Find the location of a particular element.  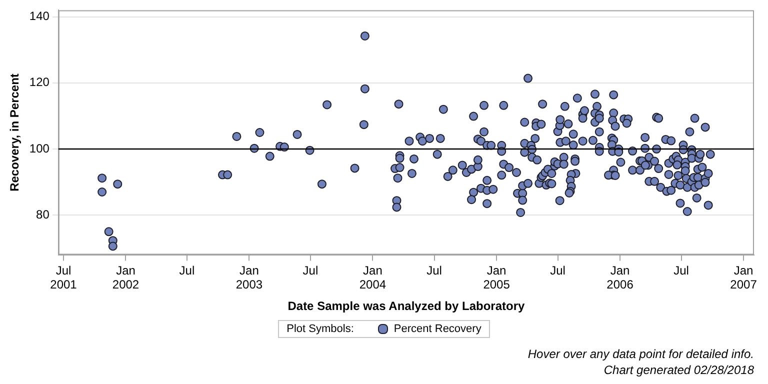

x-tick-label: Jan 2006 is located at coordinates (620, 277).